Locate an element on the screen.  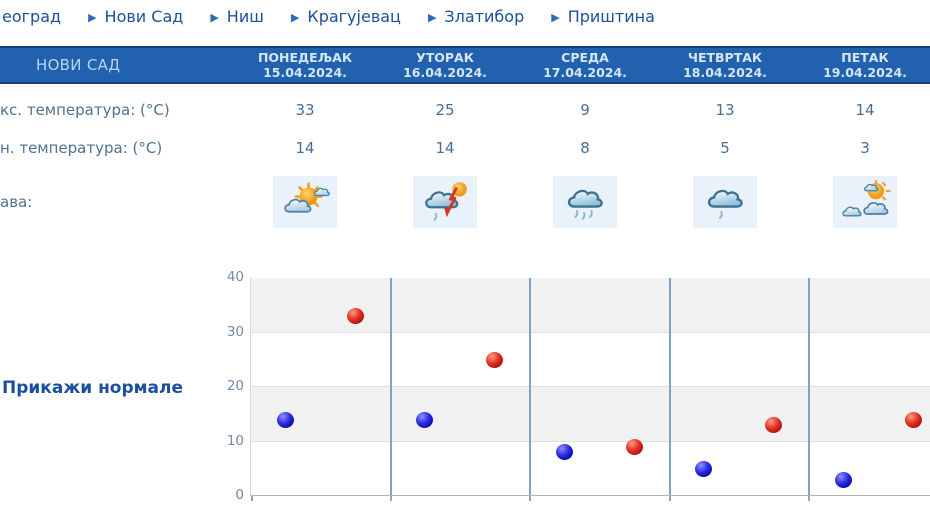
nav-item-kragujevac: ▶ Крагујевац is located at coordinates (346, 16).